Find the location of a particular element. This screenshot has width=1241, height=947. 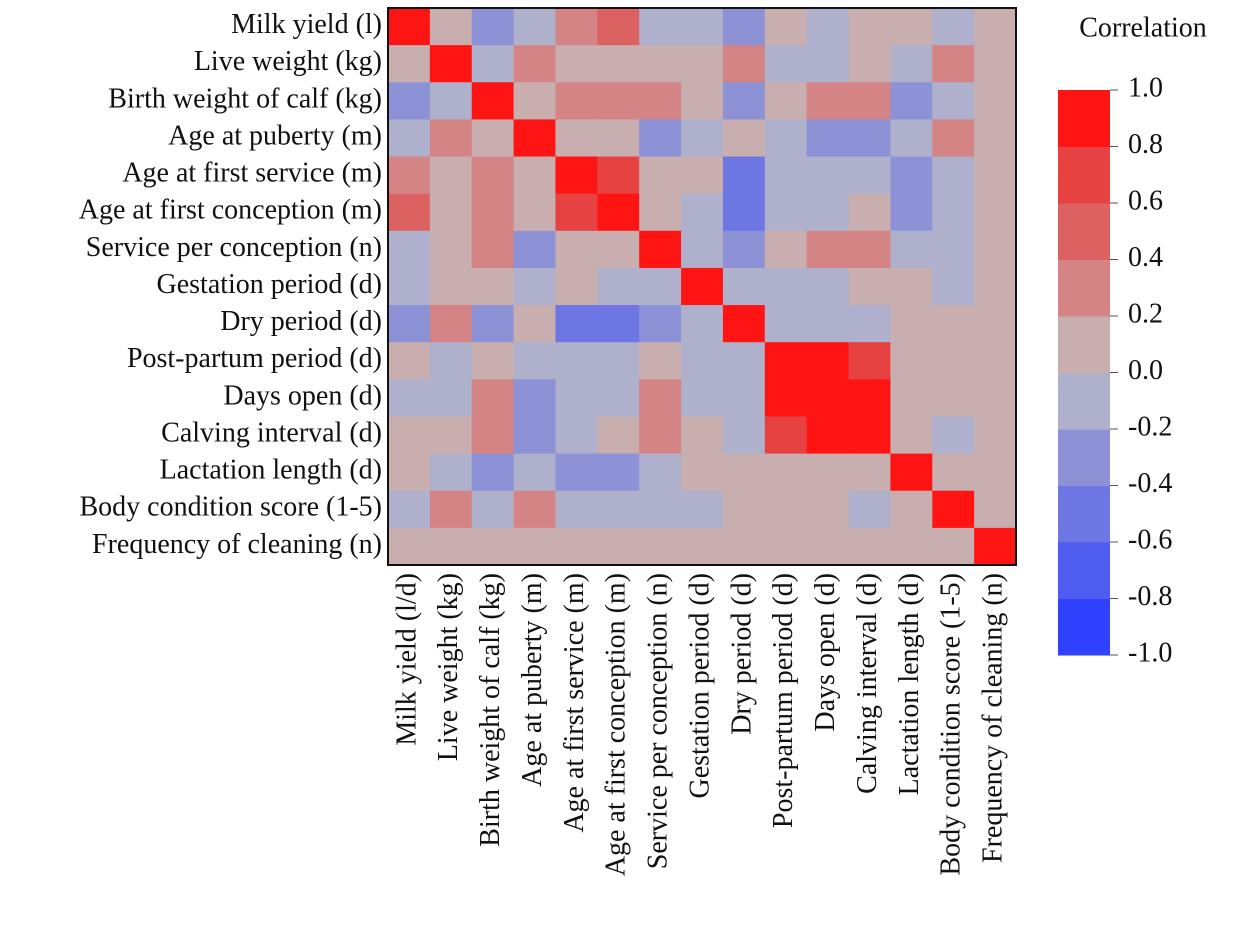

y-tick-label: Frequency of cleaning (n) is located at coordinates (237, 544).